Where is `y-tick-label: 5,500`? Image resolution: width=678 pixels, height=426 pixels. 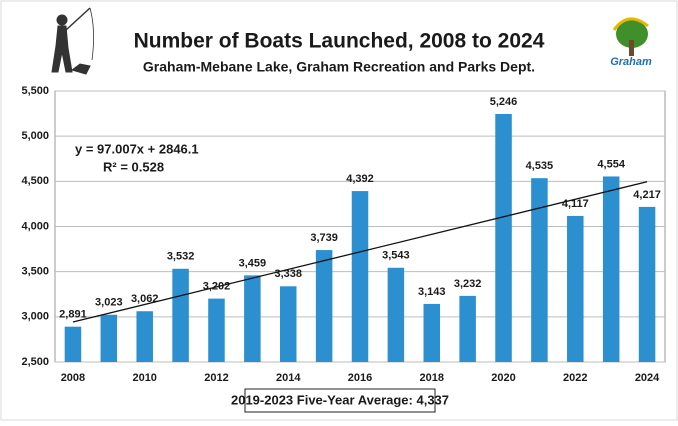 y-tick-label: 5,500 is located at coordinates (35, 91).